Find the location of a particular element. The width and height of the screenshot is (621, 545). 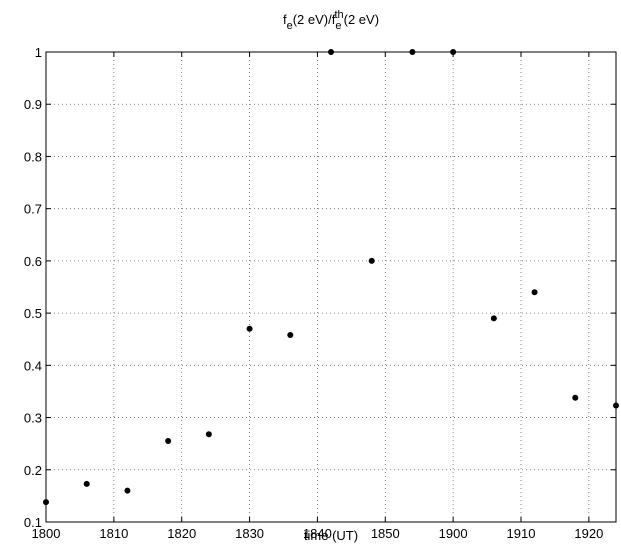

x-tick-label: 1810 is located at coordinates (113, 533).